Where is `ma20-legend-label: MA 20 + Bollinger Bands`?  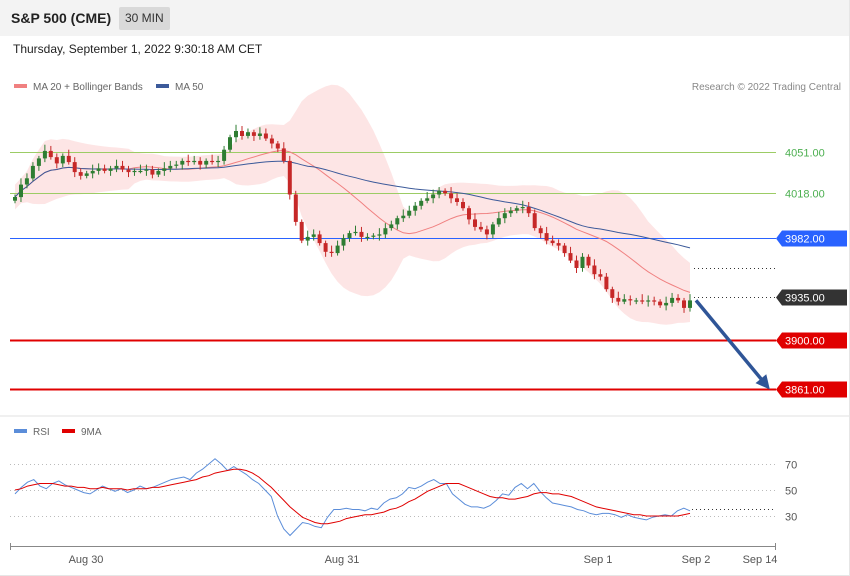 ma20-legend-label: MA 20 + Bollinger Bands is located at coordinates (88, 87).